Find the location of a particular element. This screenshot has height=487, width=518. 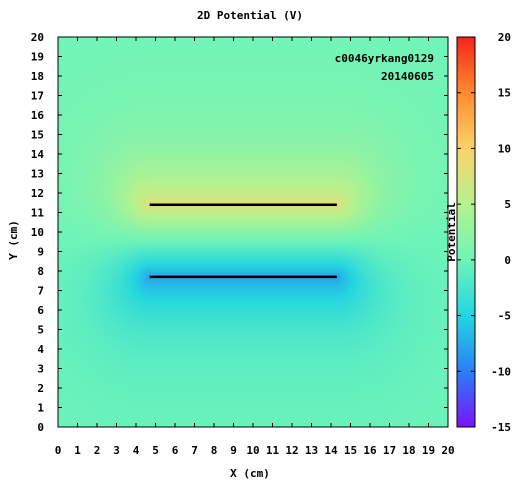

x-tick-label: 15 is located at coordinates (350, 450).